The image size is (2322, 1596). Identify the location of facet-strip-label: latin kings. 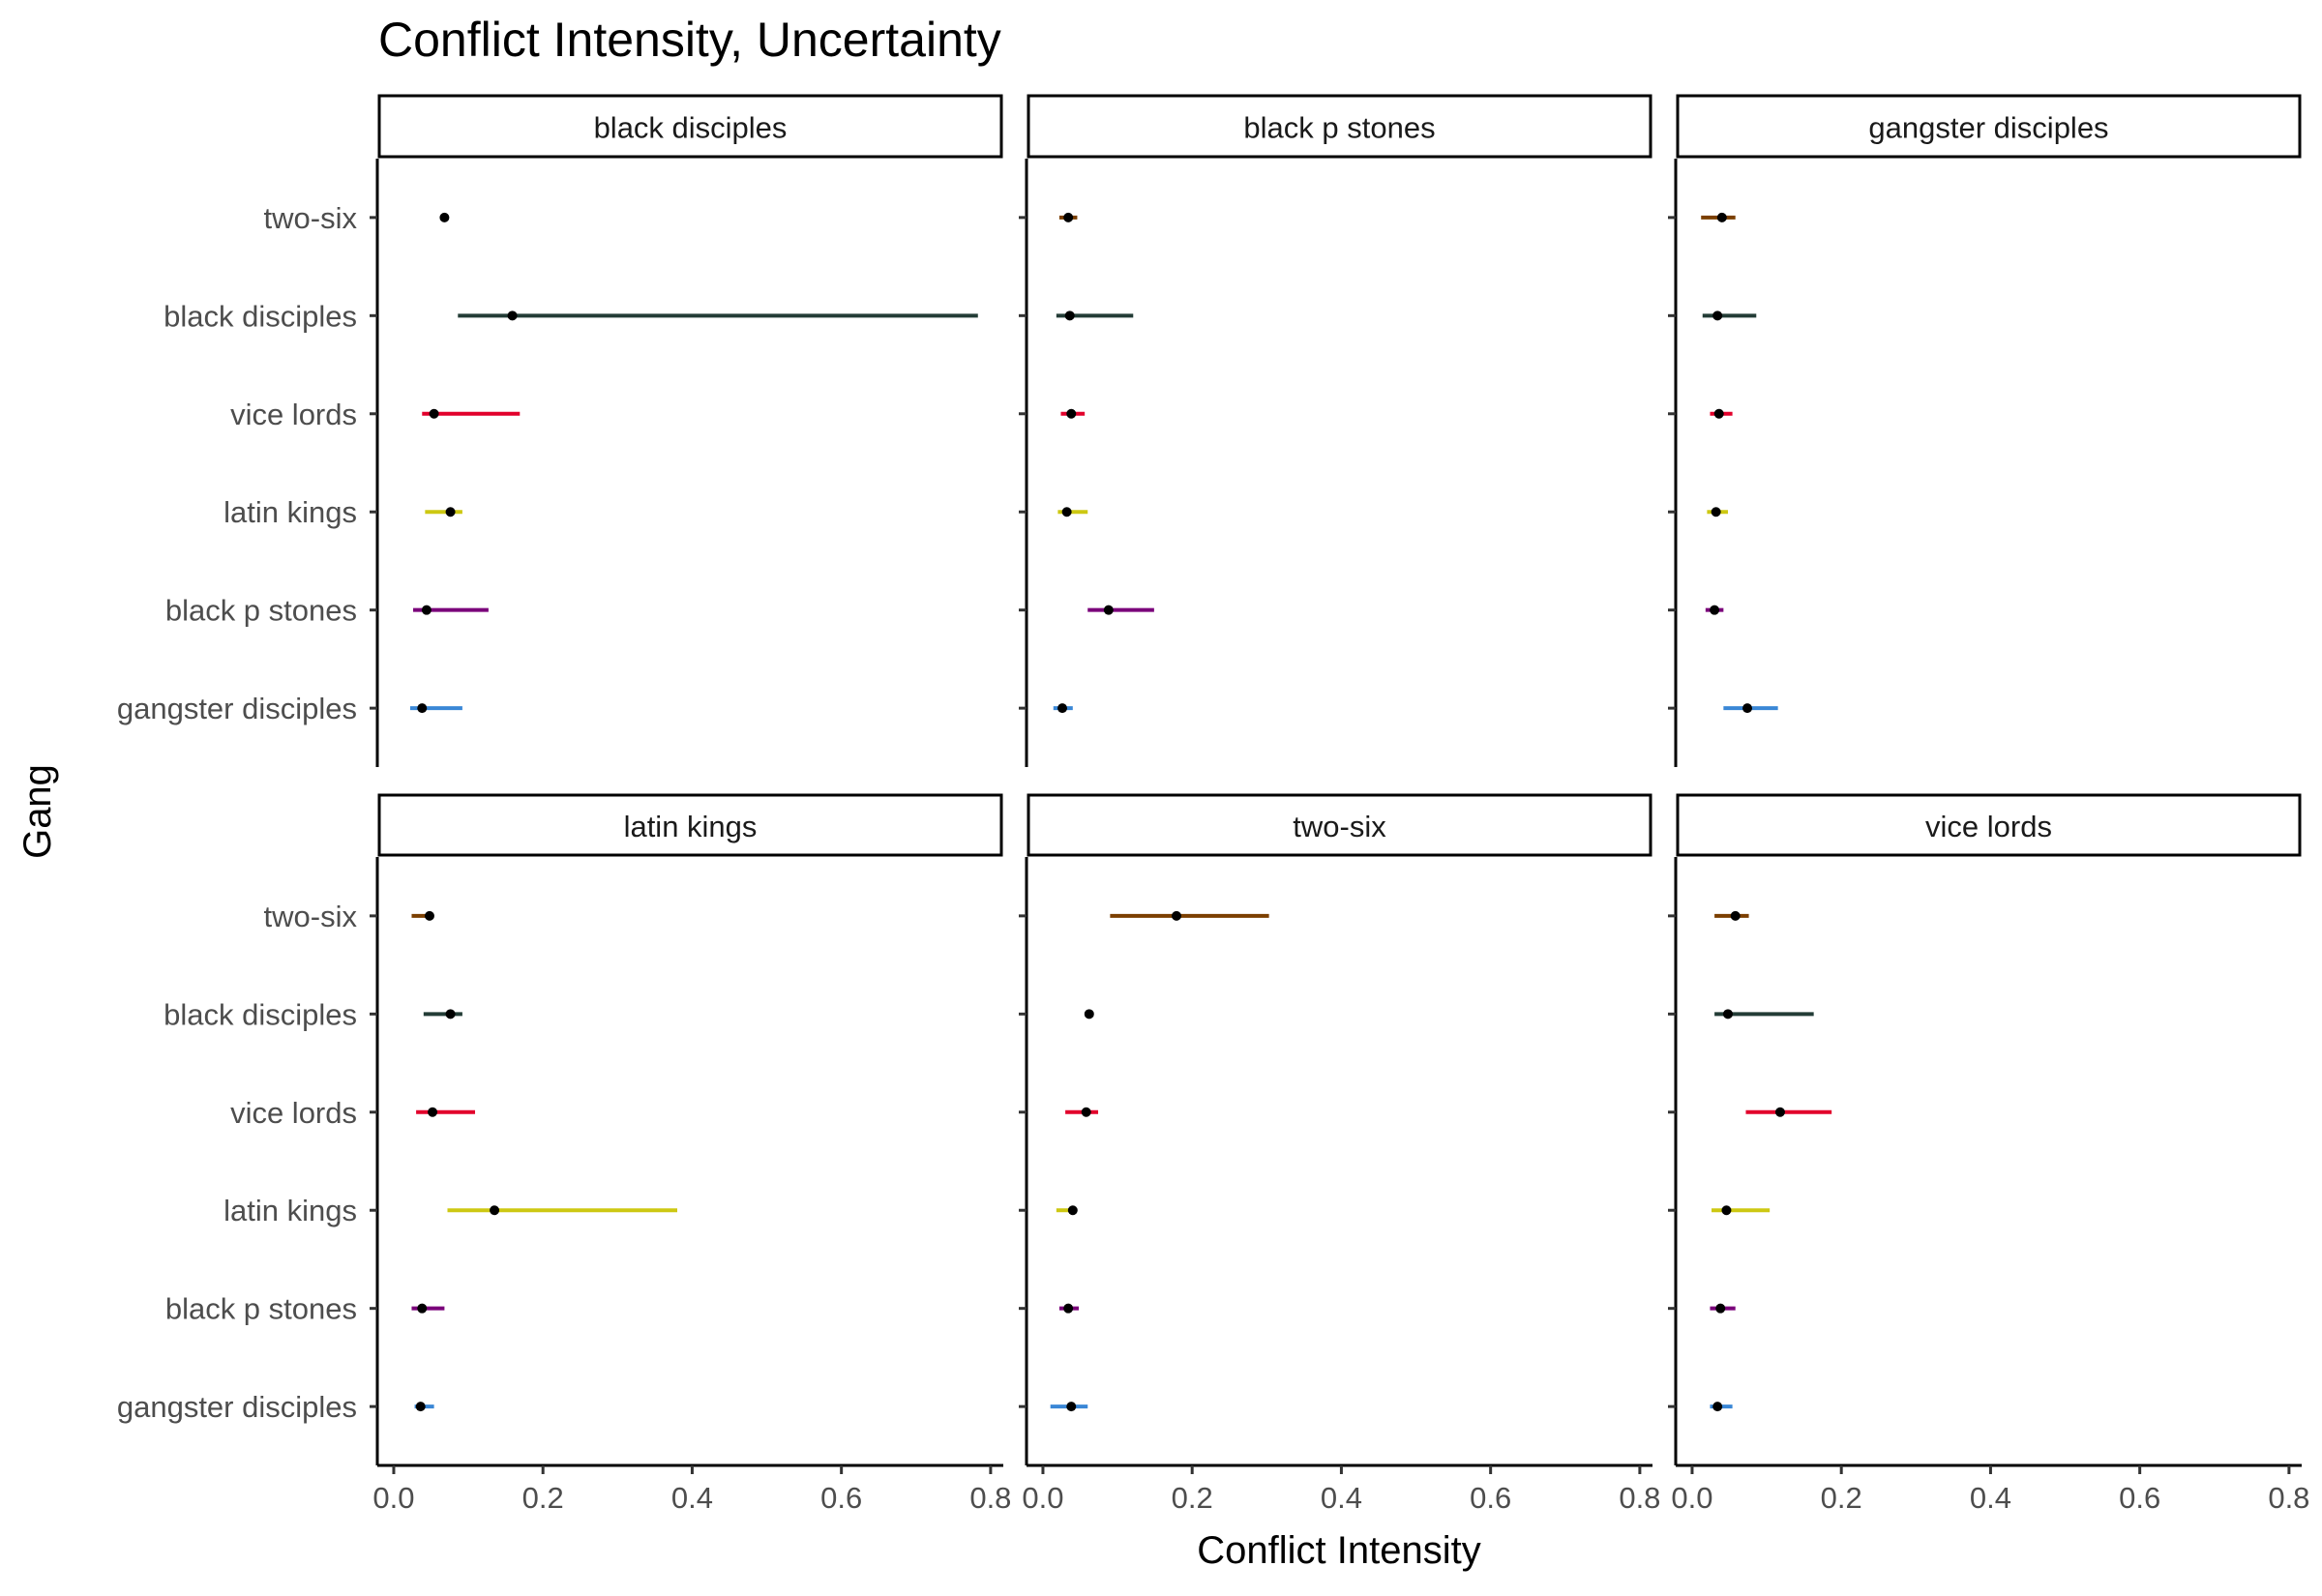
(691, 826).